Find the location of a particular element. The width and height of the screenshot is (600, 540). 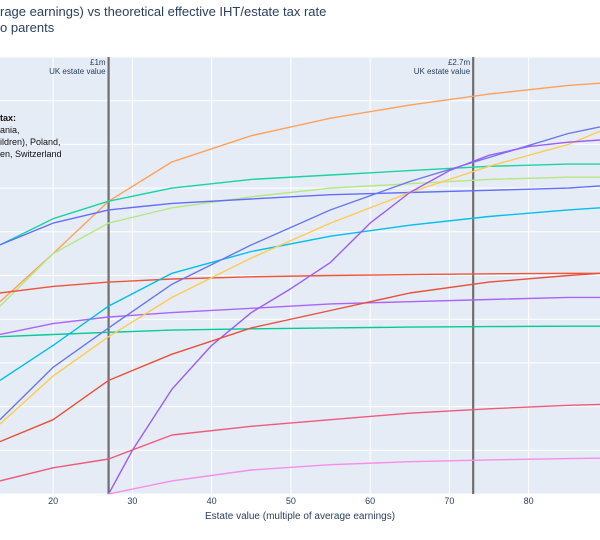

annotation-heading: tax: is located at coordinates (8, 118).